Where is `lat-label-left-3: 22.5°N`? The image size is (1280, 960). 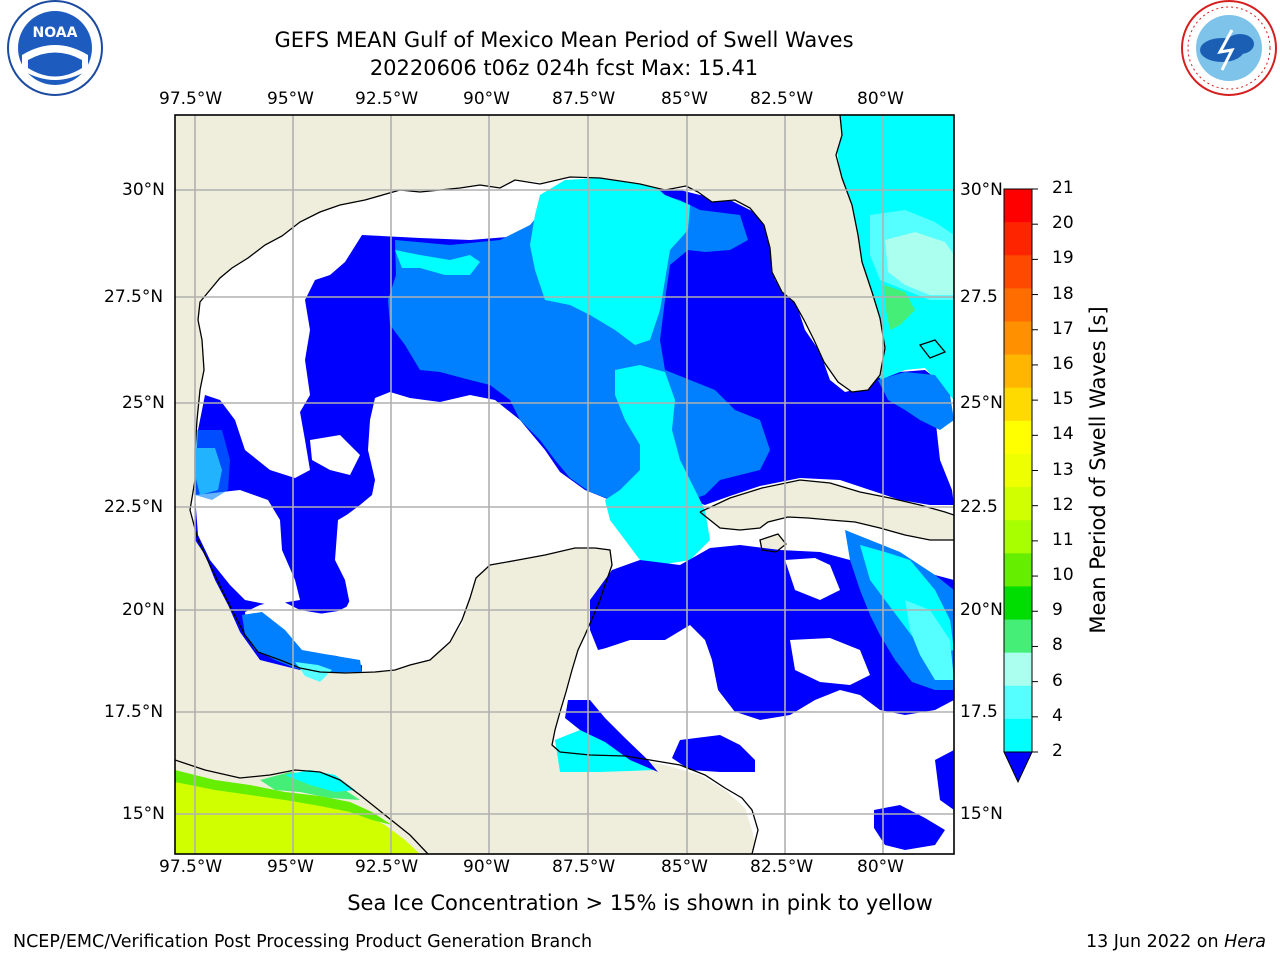
lat-label-left-3: 22.5°N is located at coordinates (134, 507).